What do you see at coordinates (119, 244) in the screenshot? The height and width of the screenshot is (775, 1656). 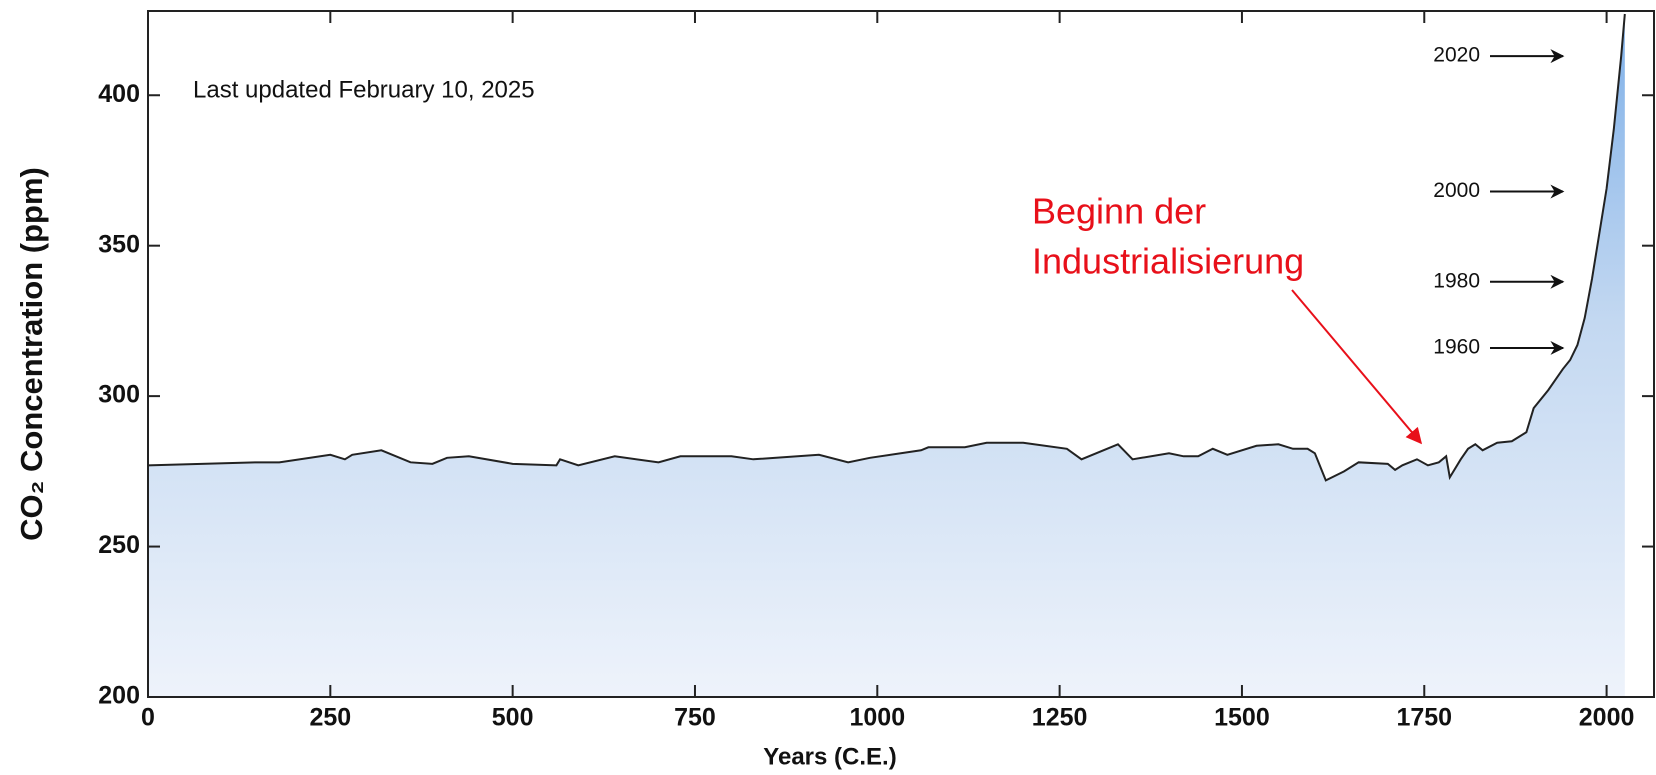 I see `y-tick-label: 350` at bounding box center [119, 244].